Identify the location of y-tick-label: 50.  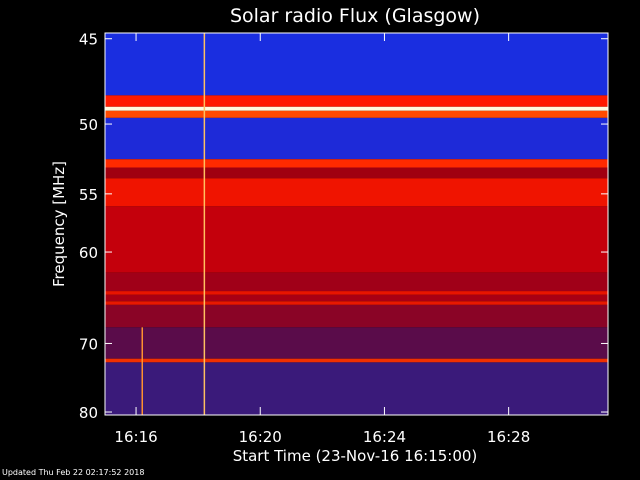
(88, 125).